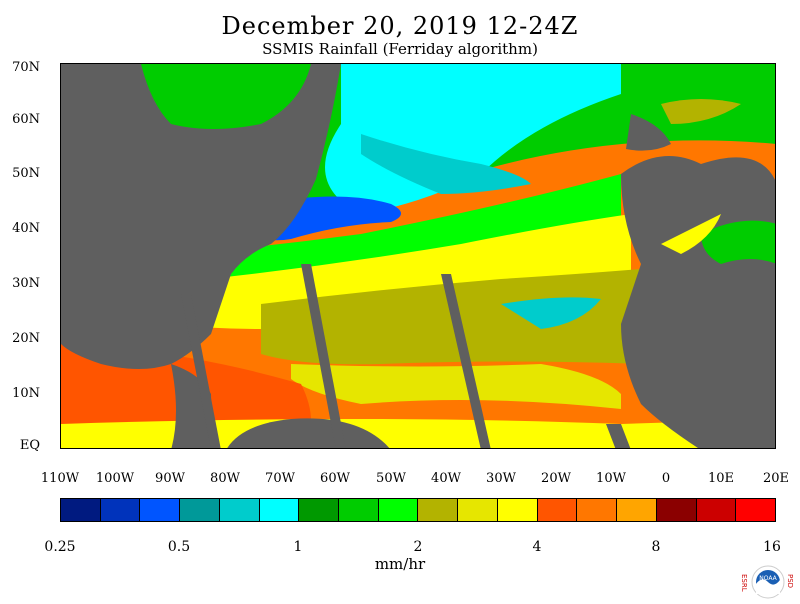 This screenshot has width=800, height=604. I want to click on lon-label: 40W, so click(446, 478).